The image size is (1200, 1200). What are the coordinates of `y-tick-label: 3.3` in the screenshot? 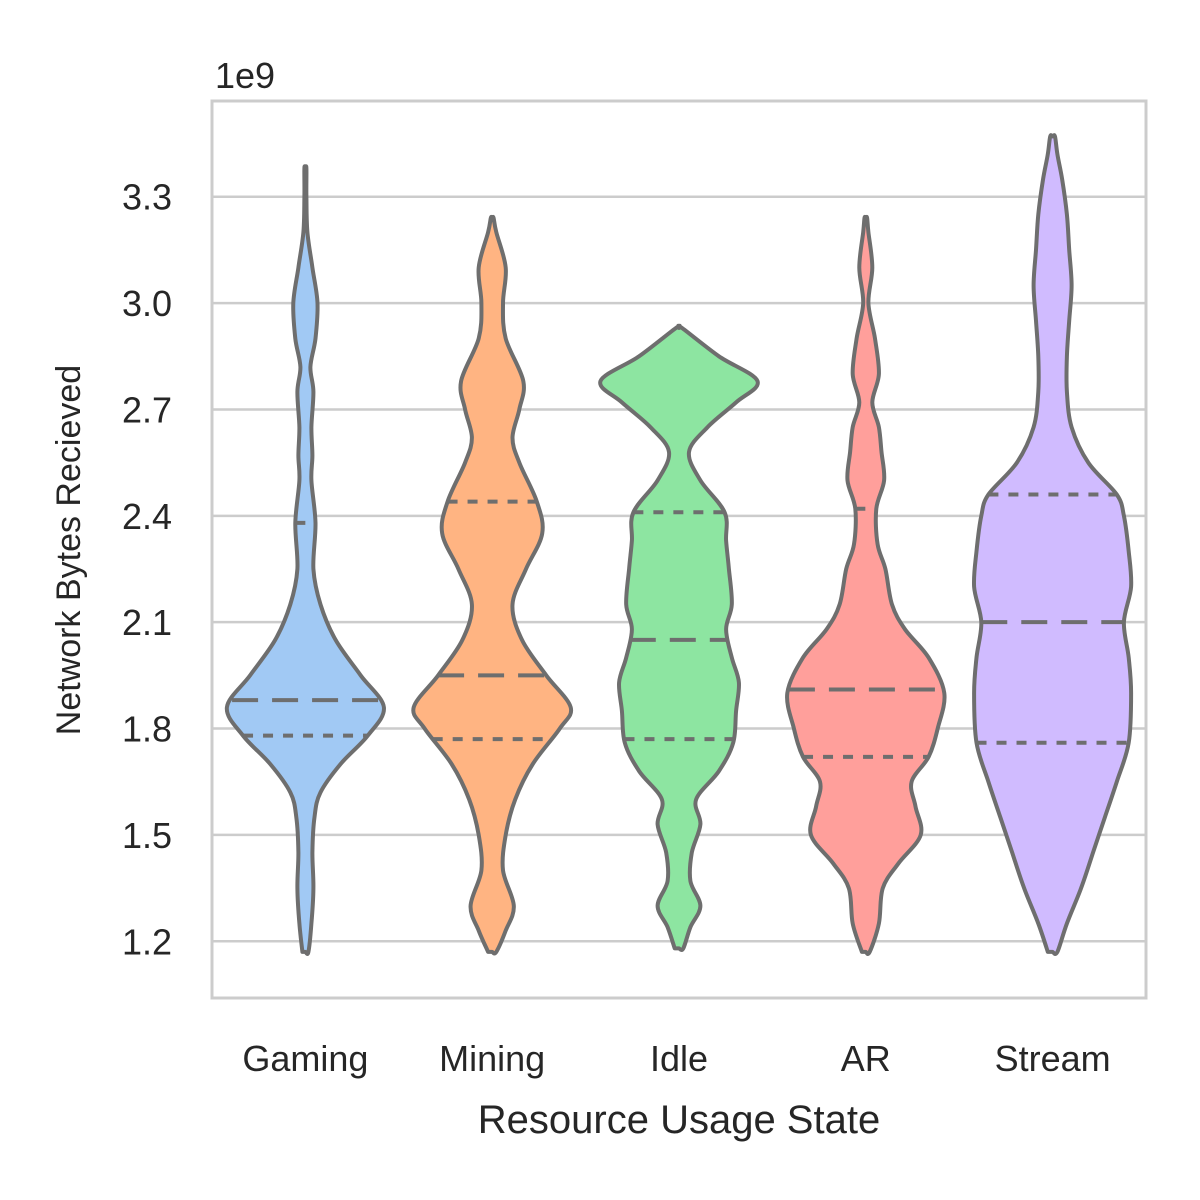 It's located at (147, 197).